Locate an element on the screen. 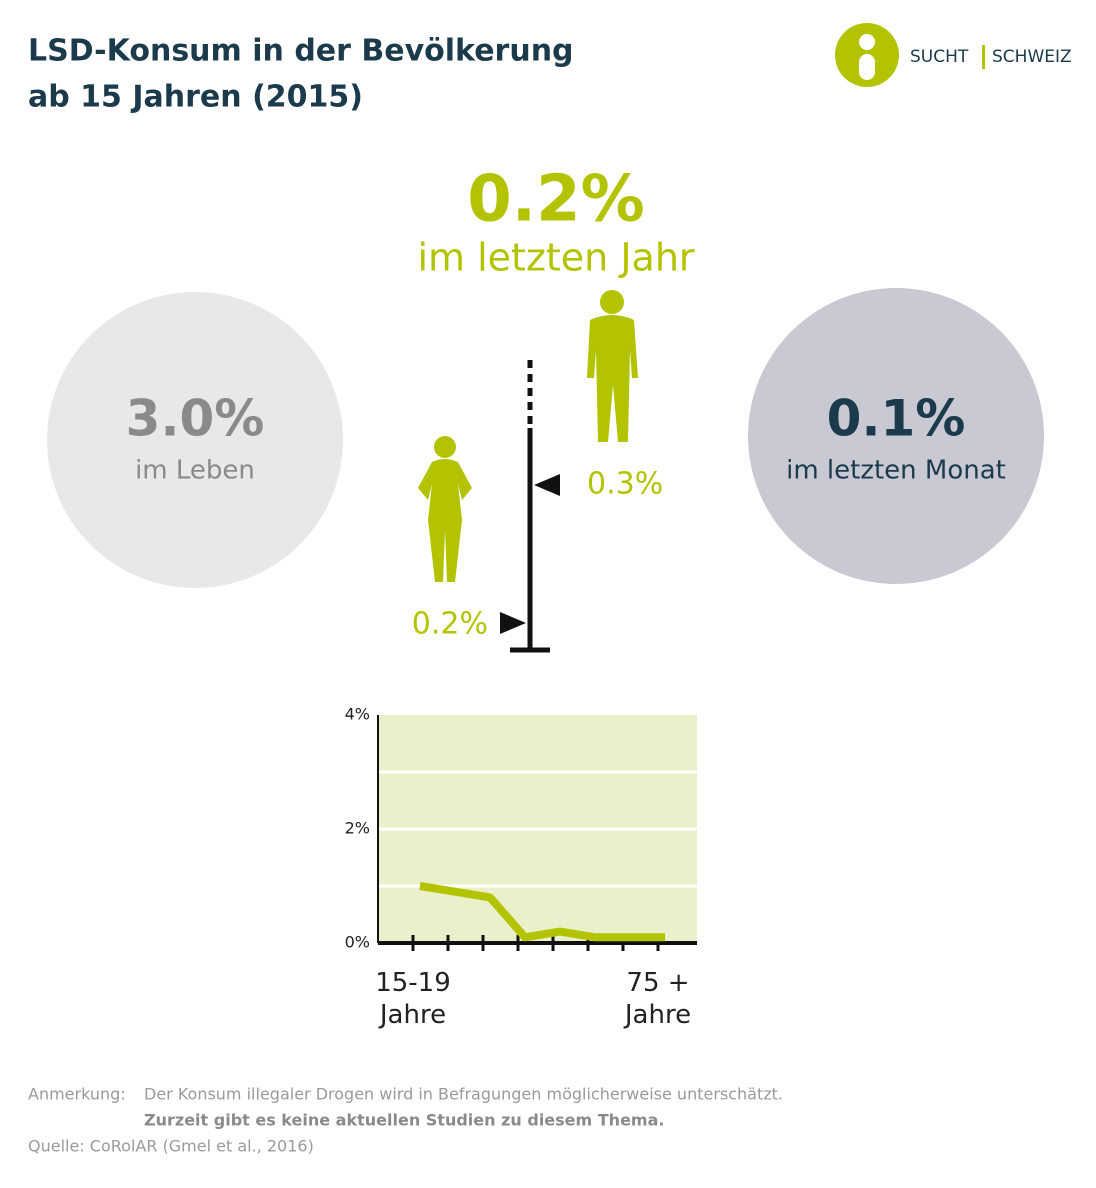  month-circle is located at coordinates (896, 436).